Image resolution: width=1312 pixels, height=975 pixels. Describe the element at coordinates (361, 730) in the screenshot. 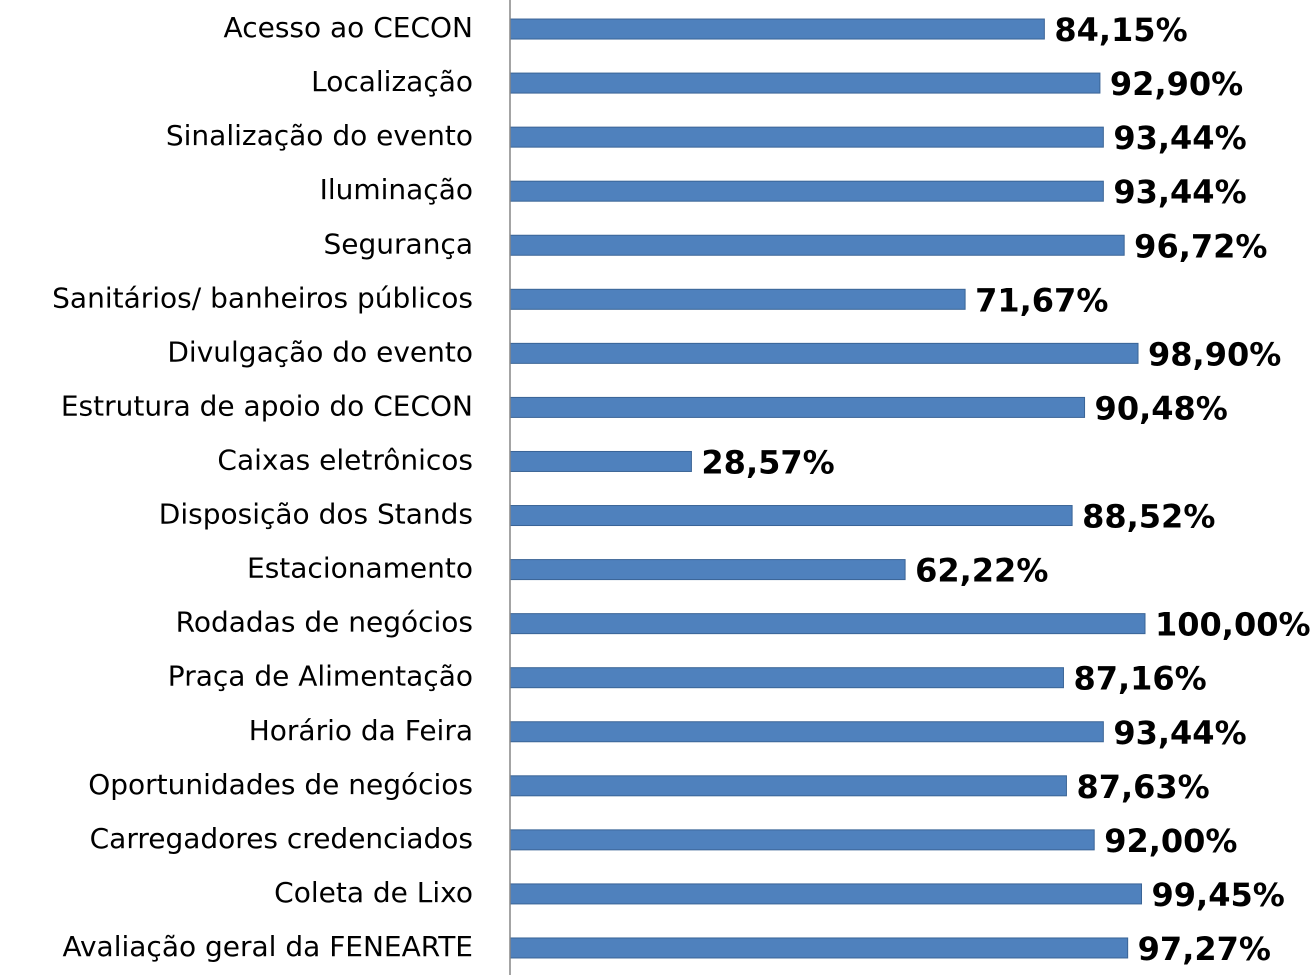

I see `y-tick-label: Horário da Feira` at that location.